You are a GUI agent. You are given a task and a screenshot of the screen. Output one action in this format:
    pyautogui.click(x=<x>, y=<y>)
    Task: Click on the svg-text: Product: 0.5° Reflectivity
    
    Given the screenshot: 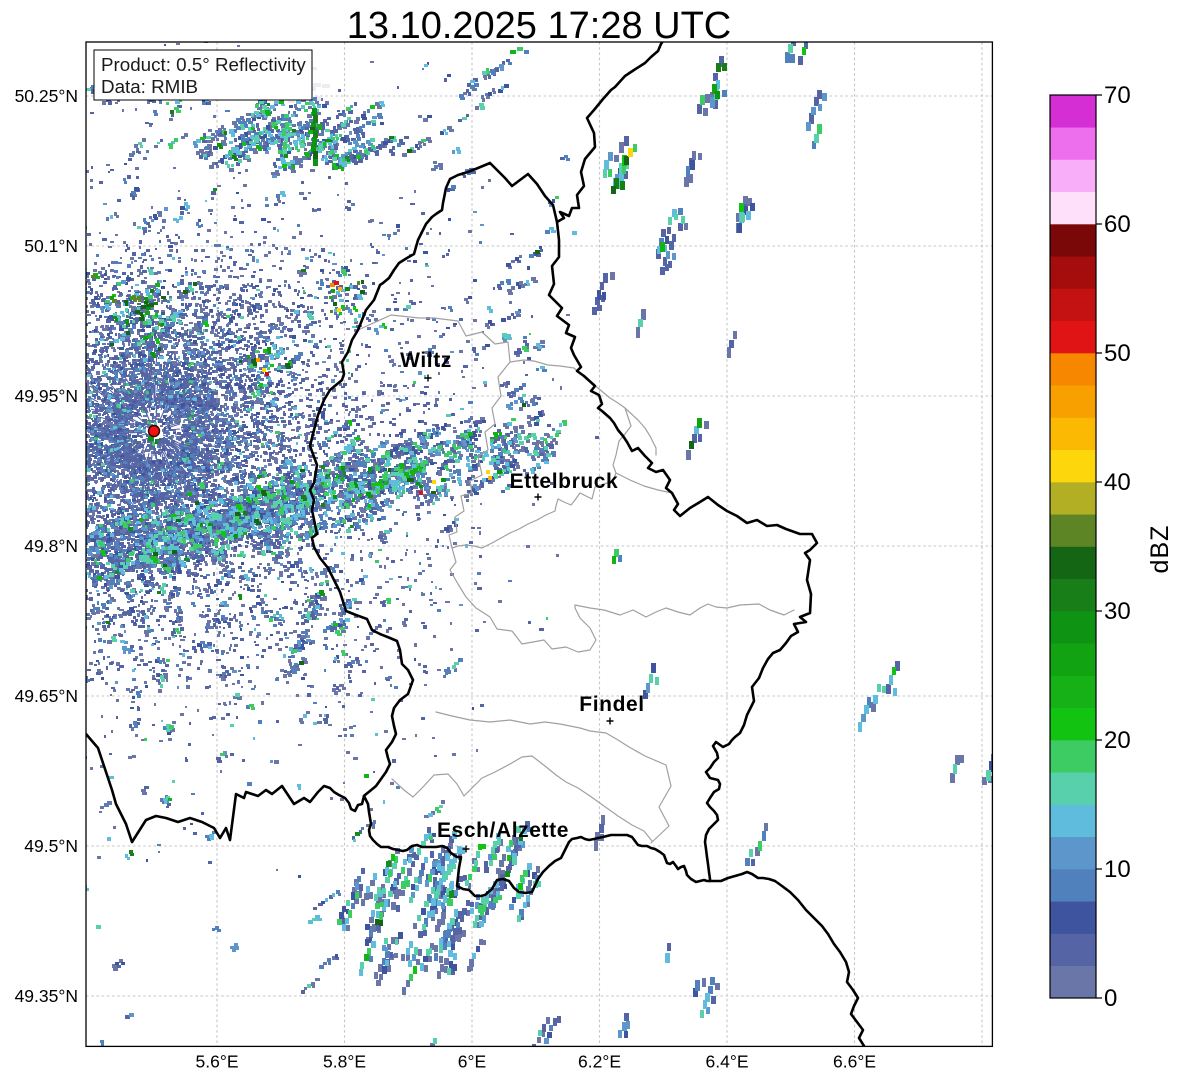 What is the action you would take?
    pyautogui.click(x=203, y=64)
    